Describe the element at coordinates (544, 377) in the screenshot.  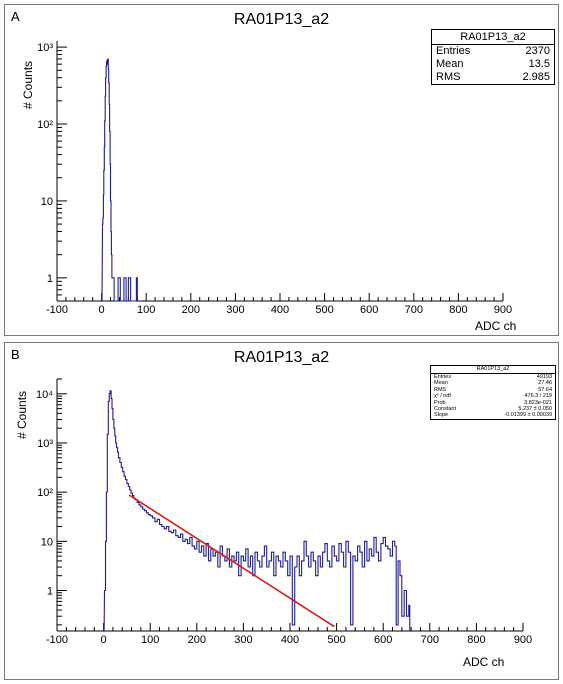
I see `stats-value: 49193` at that location.